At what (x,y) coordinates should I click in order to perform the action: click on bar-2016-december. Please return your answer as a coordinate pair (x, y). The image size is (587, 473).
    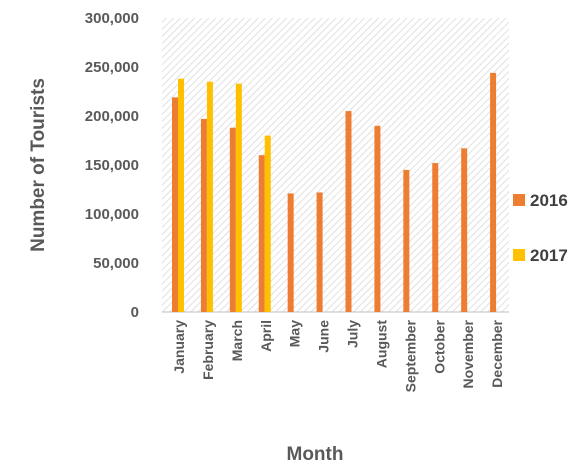
    Looking at the image, I should click on (493, 192).